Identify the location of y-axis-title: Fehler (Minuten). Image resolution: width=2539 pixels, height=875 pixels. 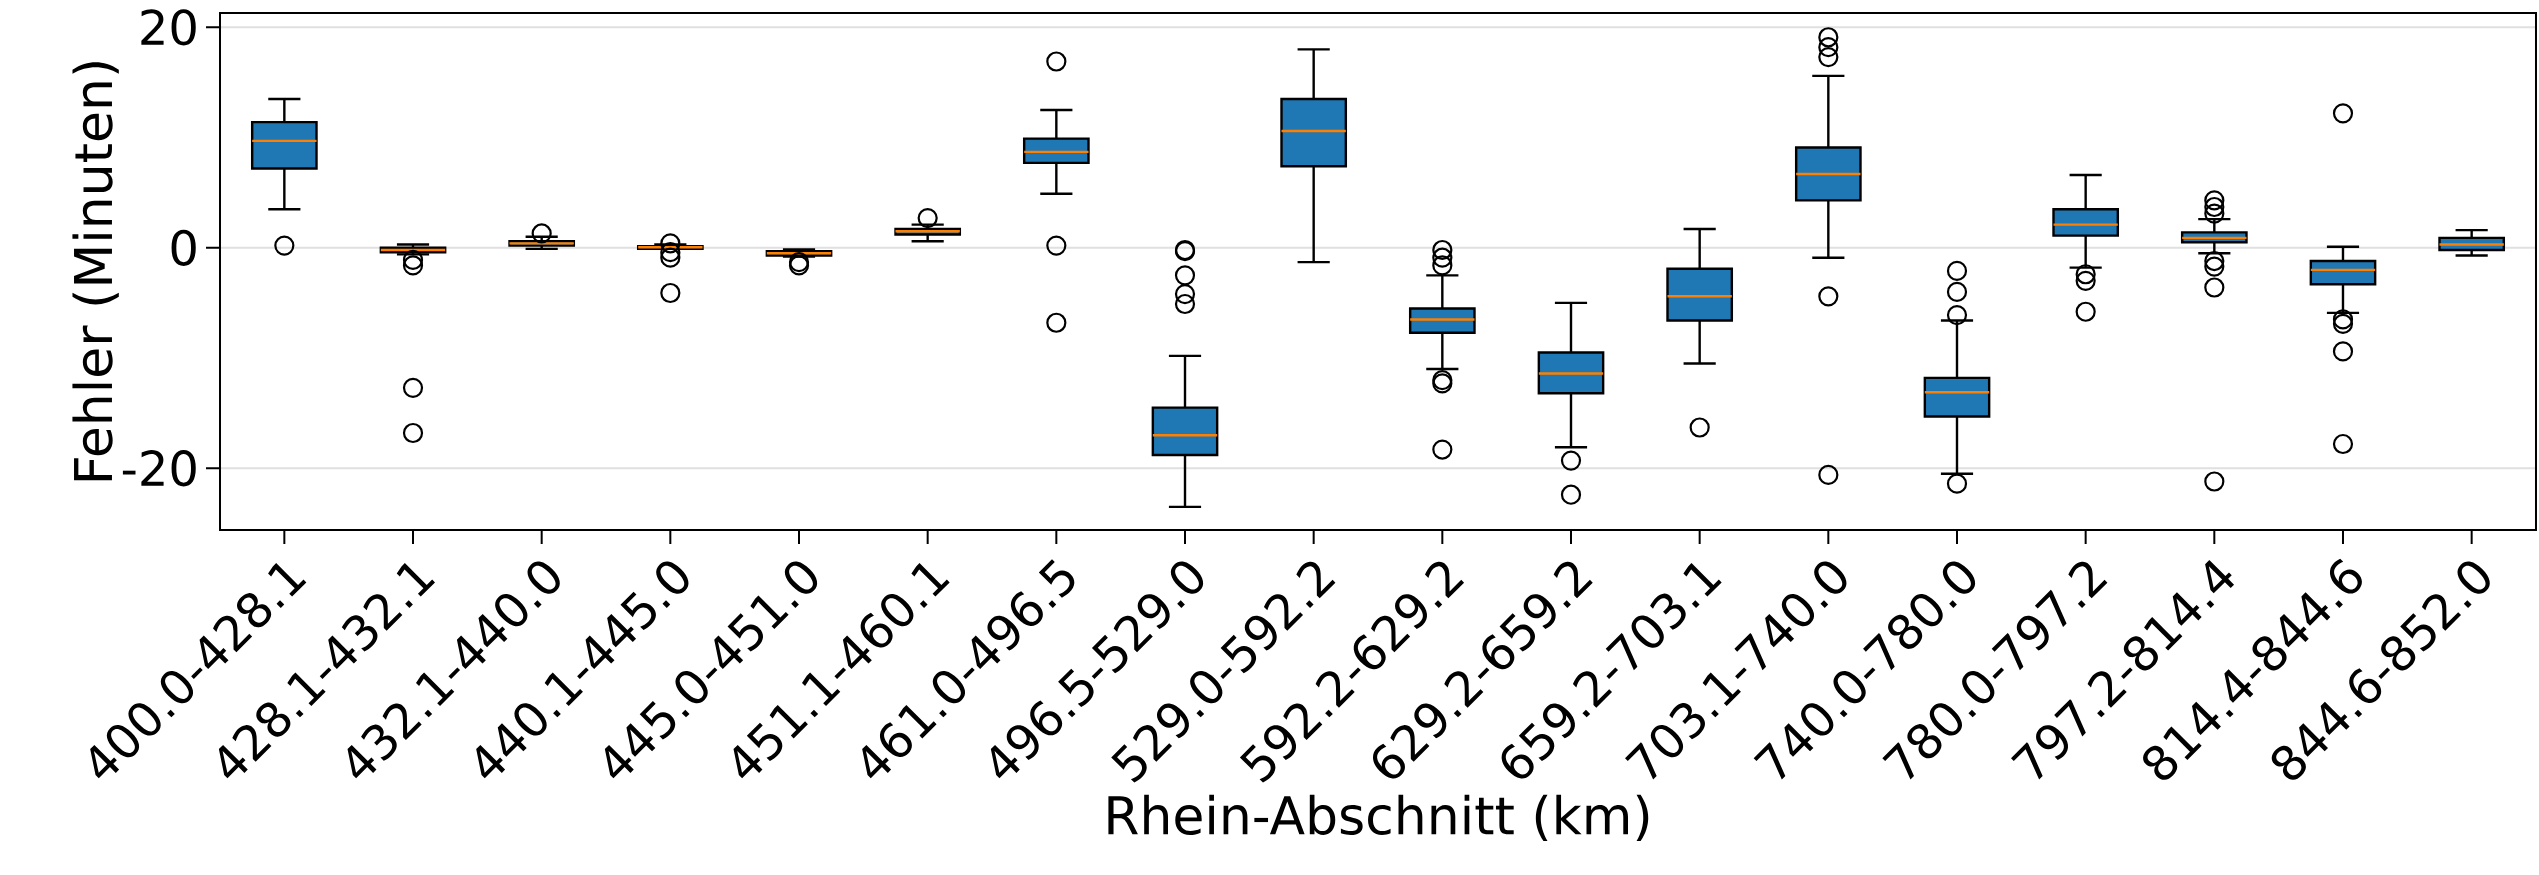
(95, 271).